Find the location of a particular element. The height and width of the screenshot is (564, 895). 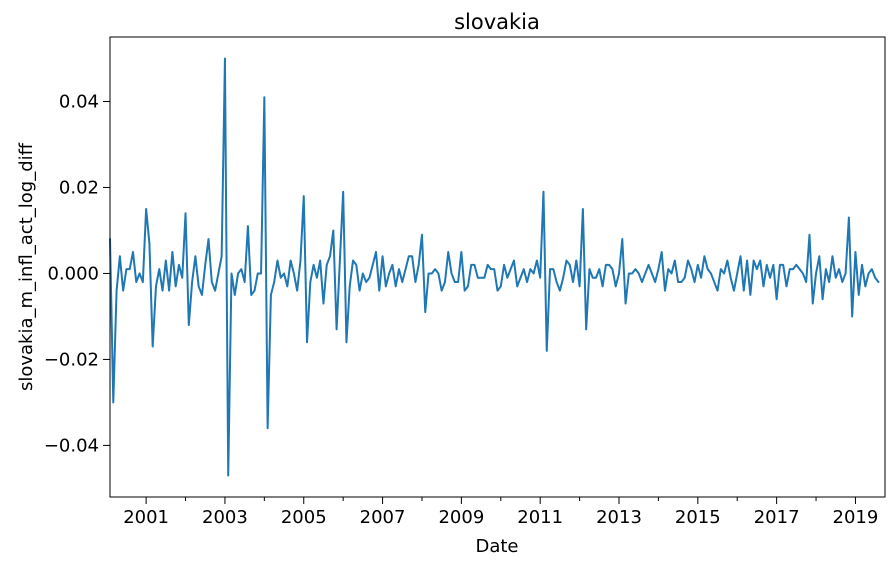

y-tick-label: 0.04 is located at coordinates (79, 101).